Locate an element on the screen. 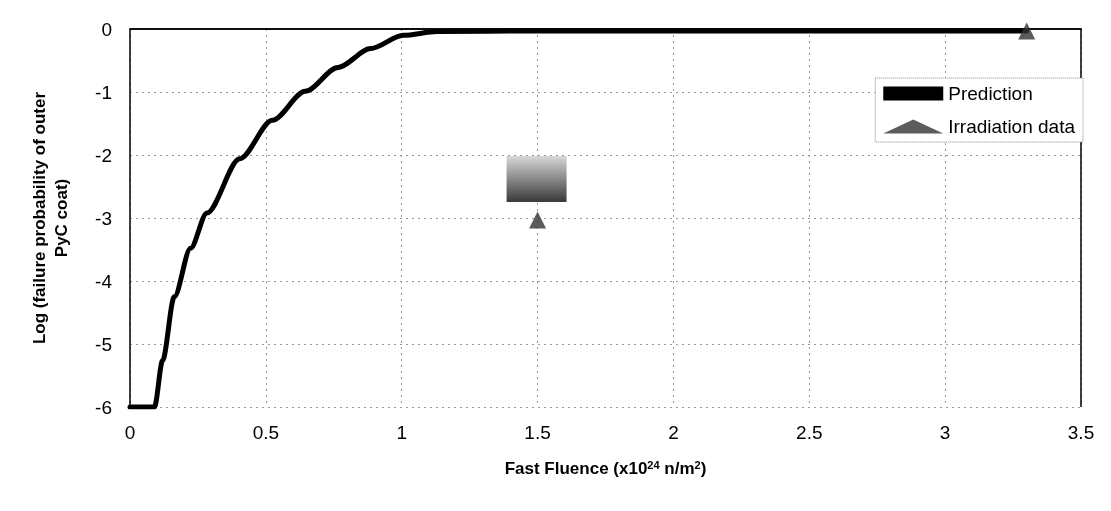 Image resolution: width=1111 pixels, height=511 pixels. x-tick-label: 0 is located at coordinates (130, 432).